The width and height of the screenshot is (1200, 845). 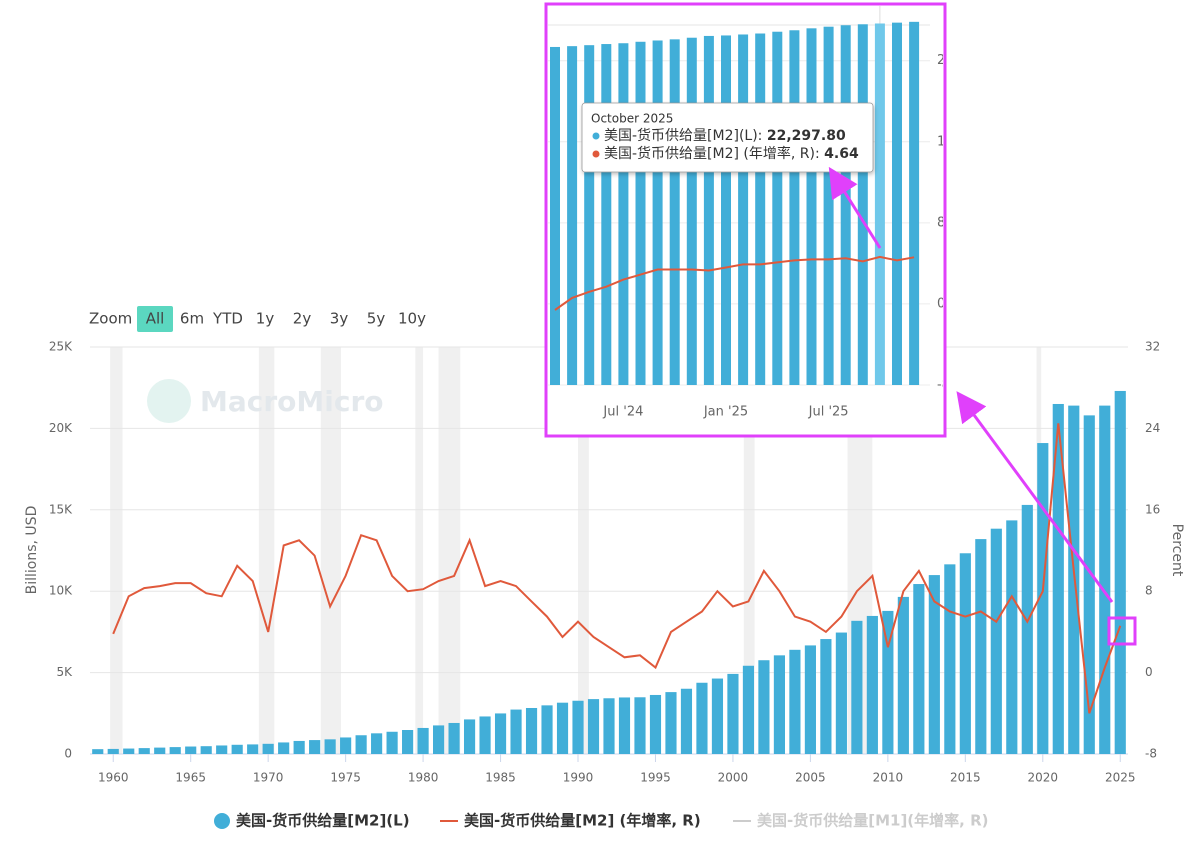 I want to click on tooltip-value: 4.64, so click(x=841, y=154).